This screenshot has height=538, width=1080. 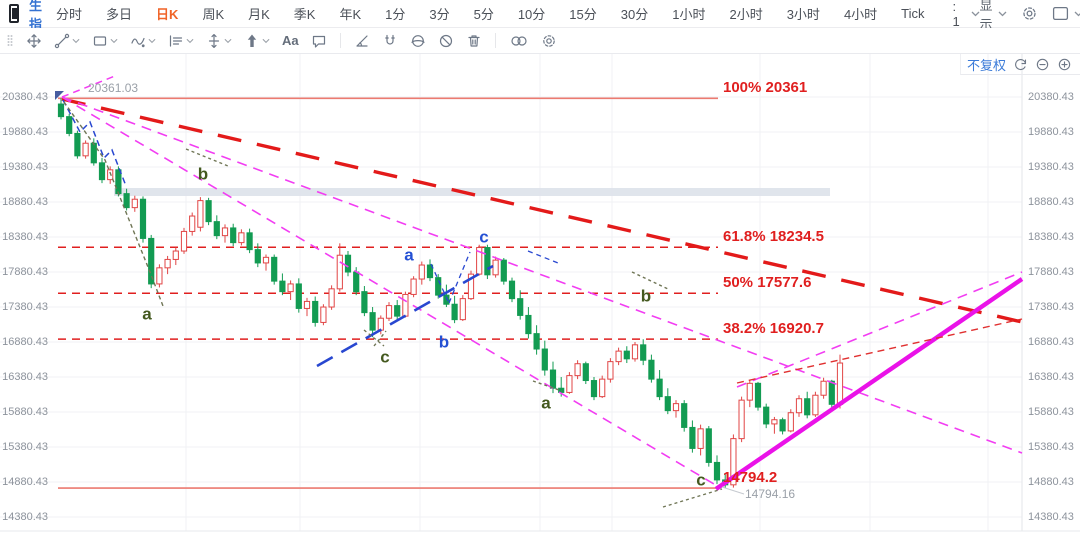 What do you see at coordinates (1051, 411) in the screenshot?
I see `price-axis-label-right: 15880.43` at bounding box center [1051, 411].